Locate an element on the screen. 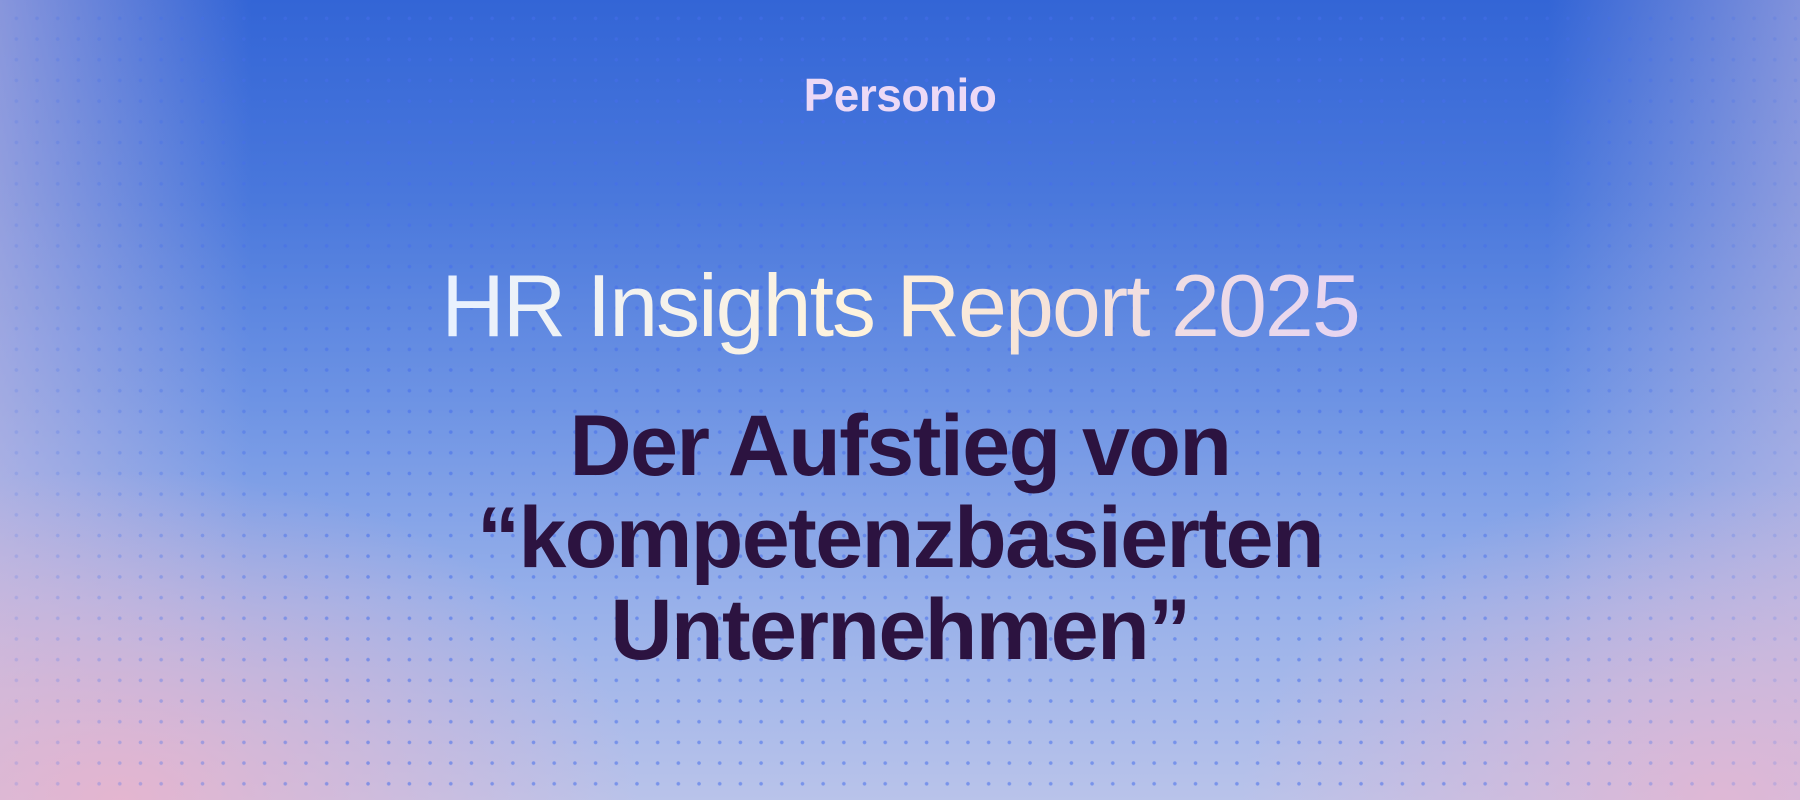 The height and width of the screenshot is (800, 1800). report-title: HR Insights Report 2025 is located at coordinates (900, 306).